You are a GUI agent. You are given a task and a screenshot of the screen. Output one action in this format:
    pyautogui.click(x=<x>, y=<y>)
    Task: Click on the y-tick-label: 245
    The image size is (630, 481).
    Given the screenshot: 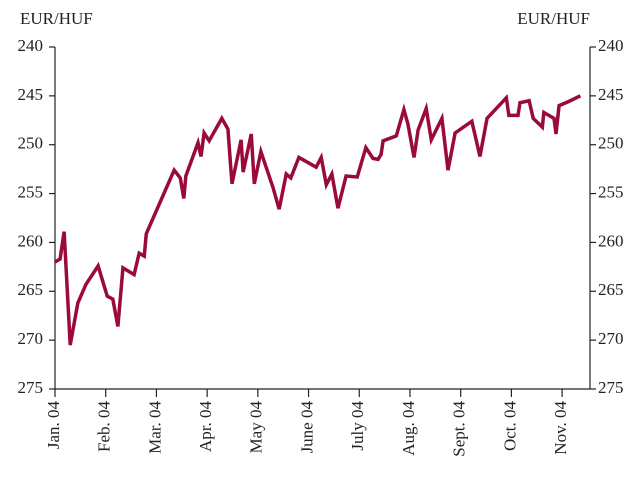 What is the action you would take?
    pyautogui.click(x=31, y=94)
    